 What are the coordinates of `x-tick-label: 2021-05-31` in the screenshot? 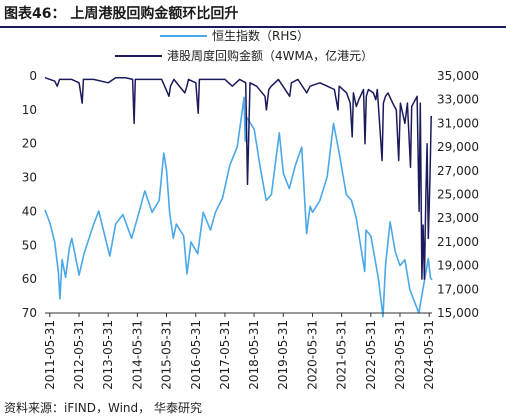 It's located at (342, 355).